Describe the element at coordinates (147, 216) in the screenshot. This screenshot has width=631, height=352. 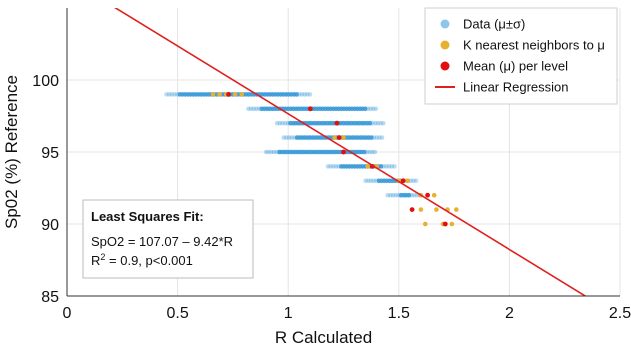
I see `annotation-title: Least Squares Fit:` at that location.